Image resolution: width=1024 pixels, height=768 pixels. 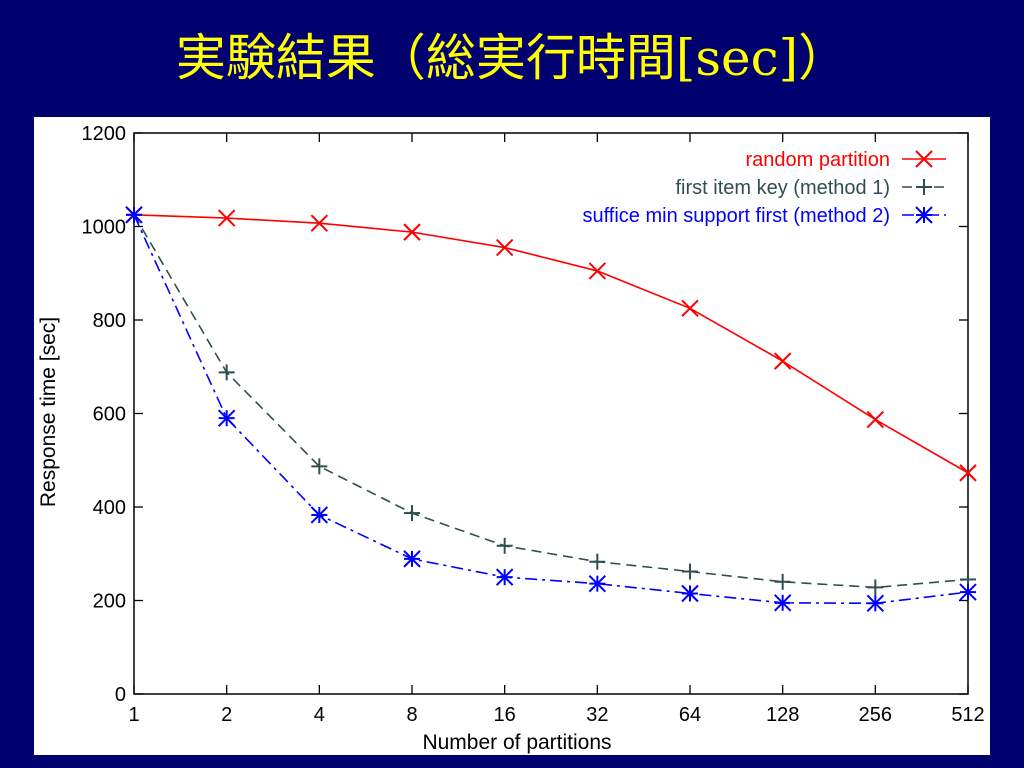 I want to click on x-tick-label: 64, so click(x=690, y=715).